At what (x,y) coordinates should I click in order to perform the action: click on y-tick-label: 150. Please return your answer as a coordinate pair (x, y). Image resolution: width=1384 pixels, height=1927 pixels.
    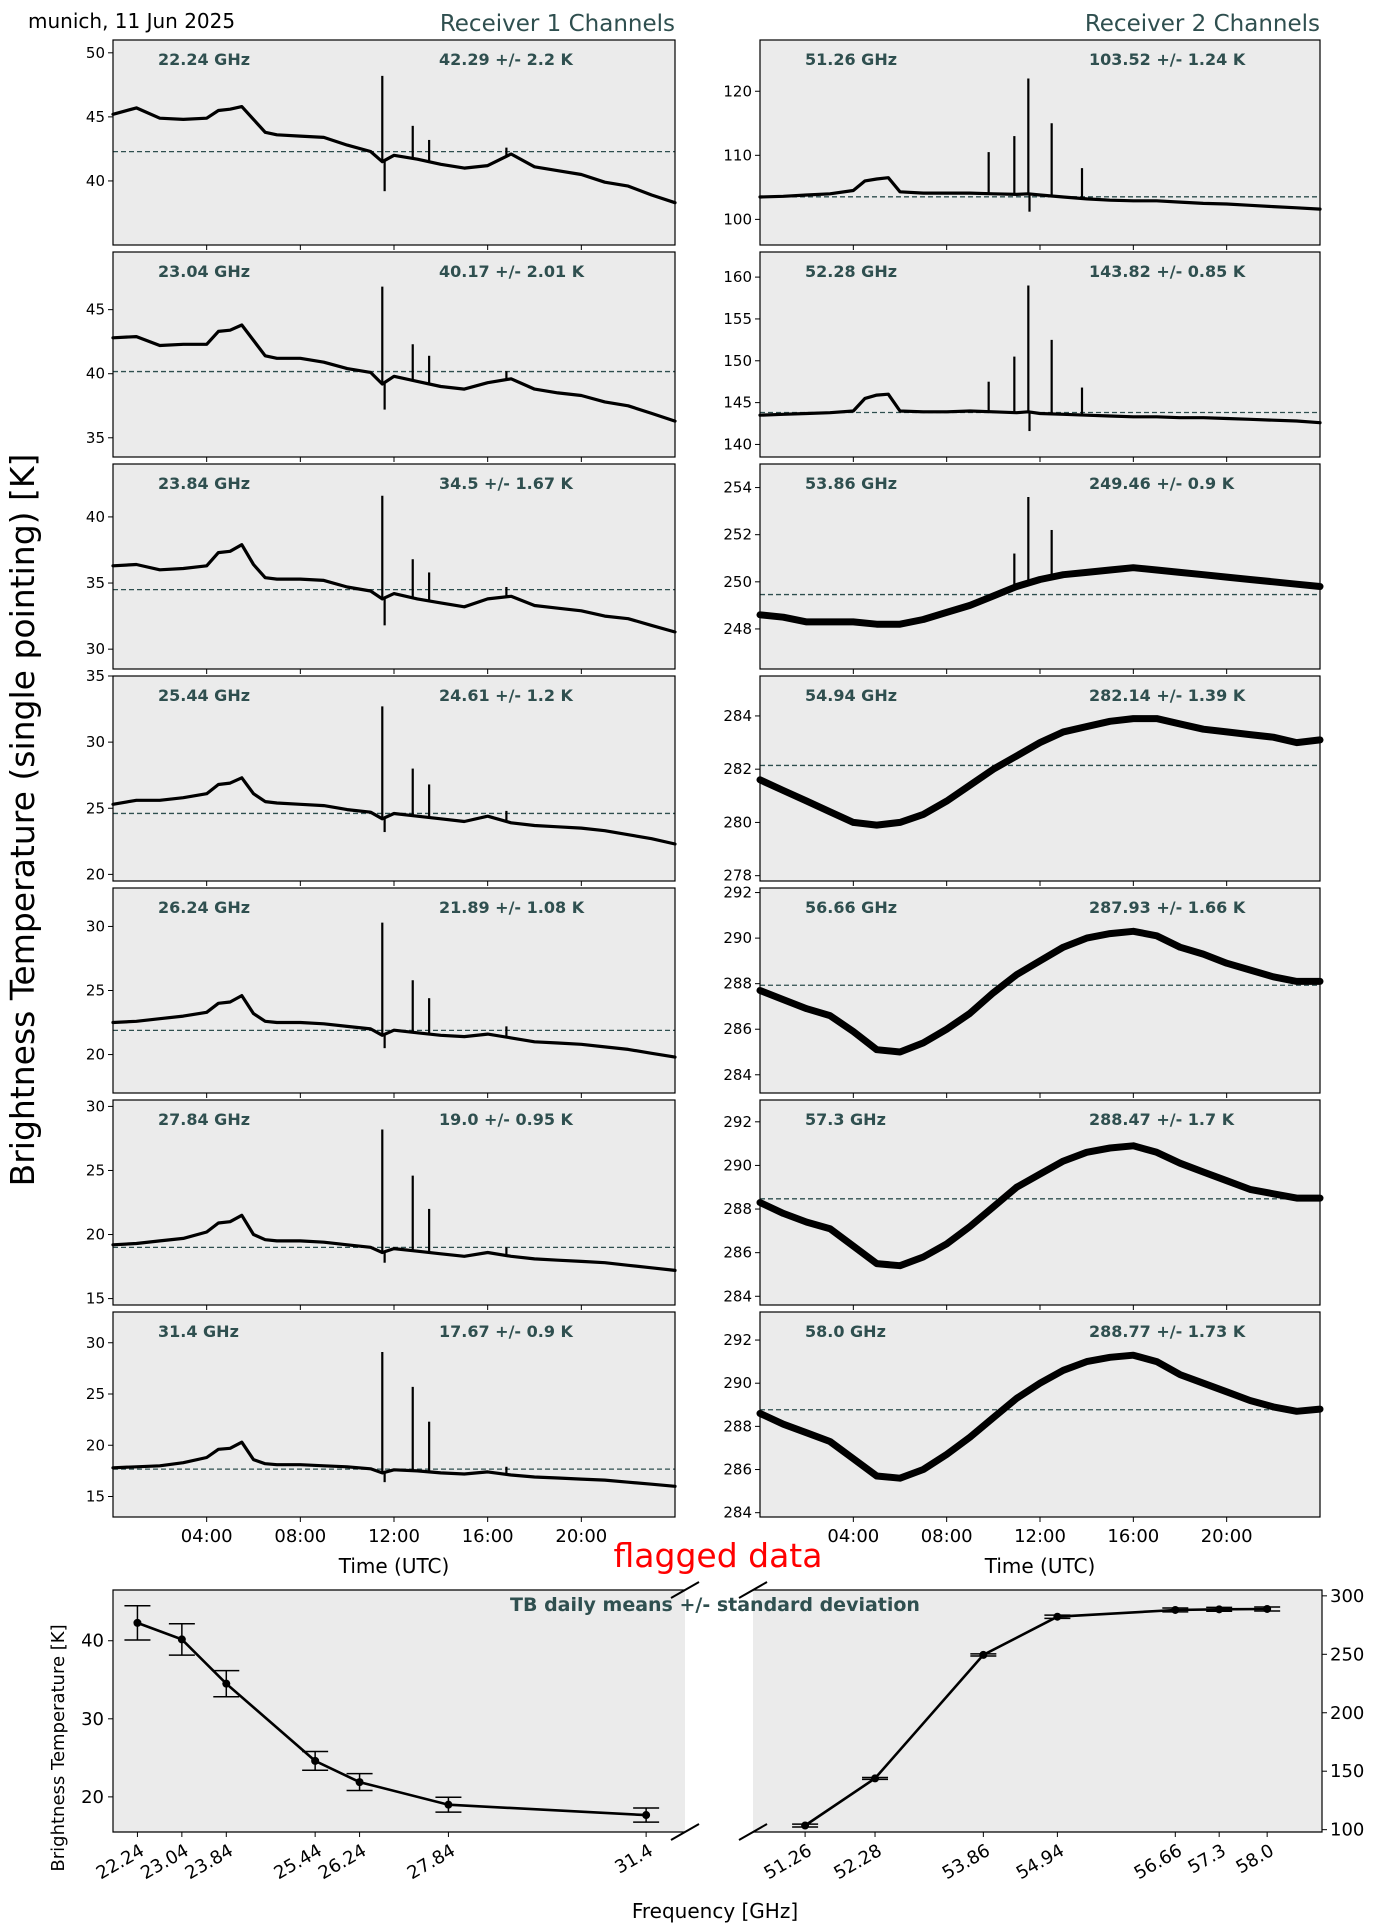
    Looking at the image, I should click on (737, 361).